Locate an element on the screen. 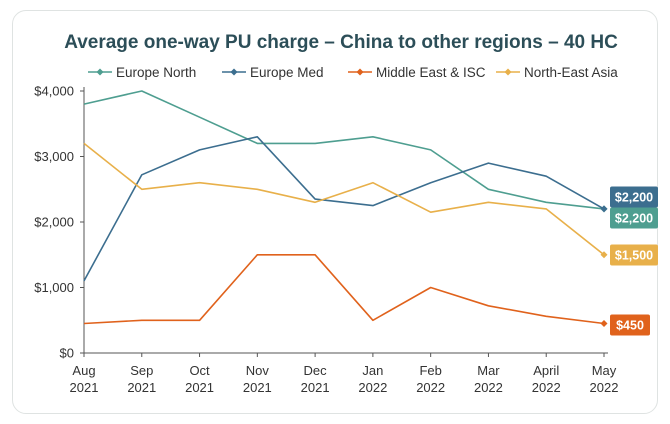 The width and height of the screenshot is (670, 424). legend-item-middle-east-isc: Middle East & ISC is located at coordinates (417, 72).